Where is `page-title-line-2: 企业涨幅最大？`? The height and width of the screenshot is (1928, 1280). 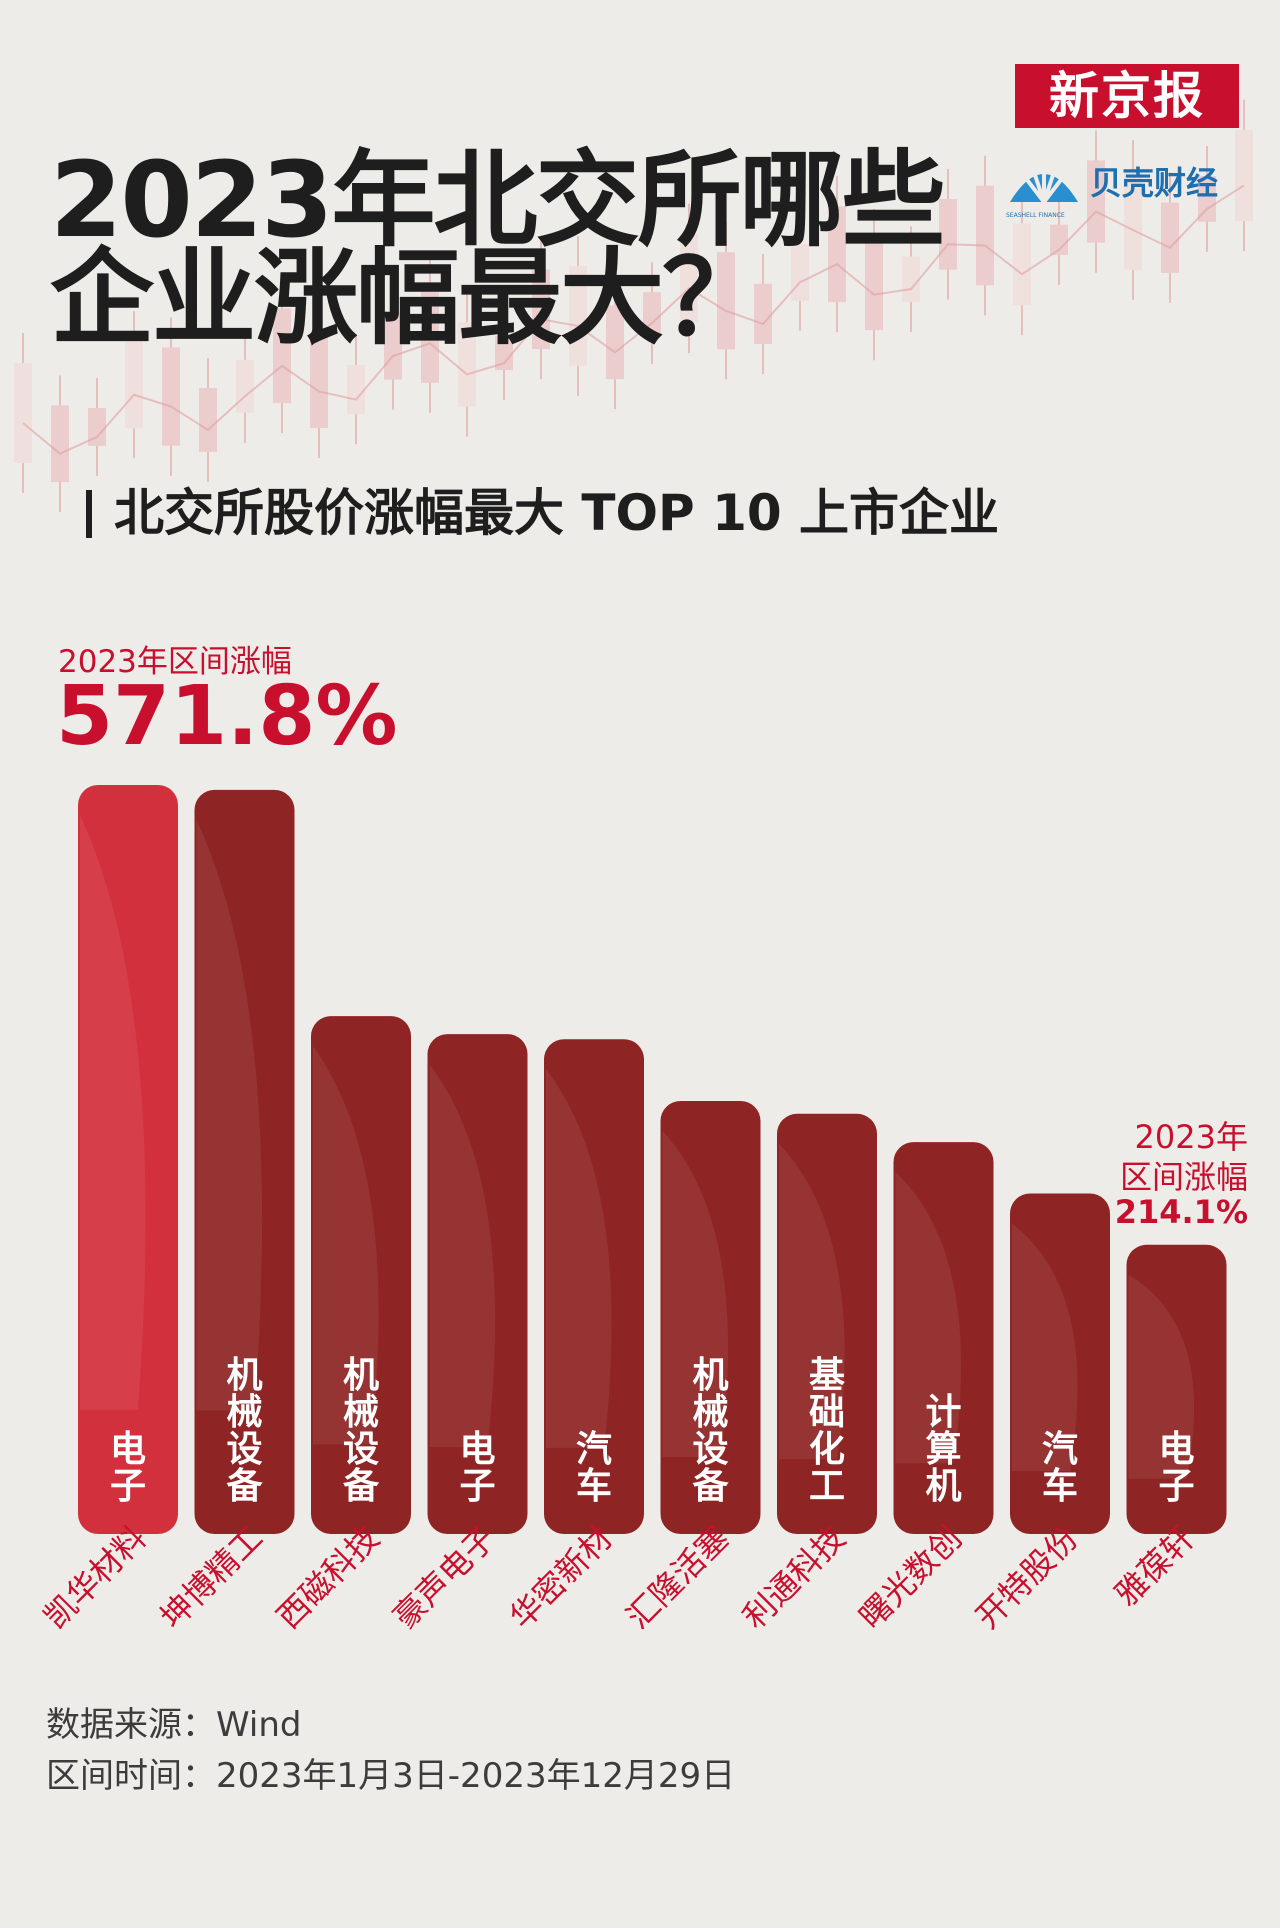 page-title-line-2: 企业涨幅最大？ is located at coordinates (408, 298).